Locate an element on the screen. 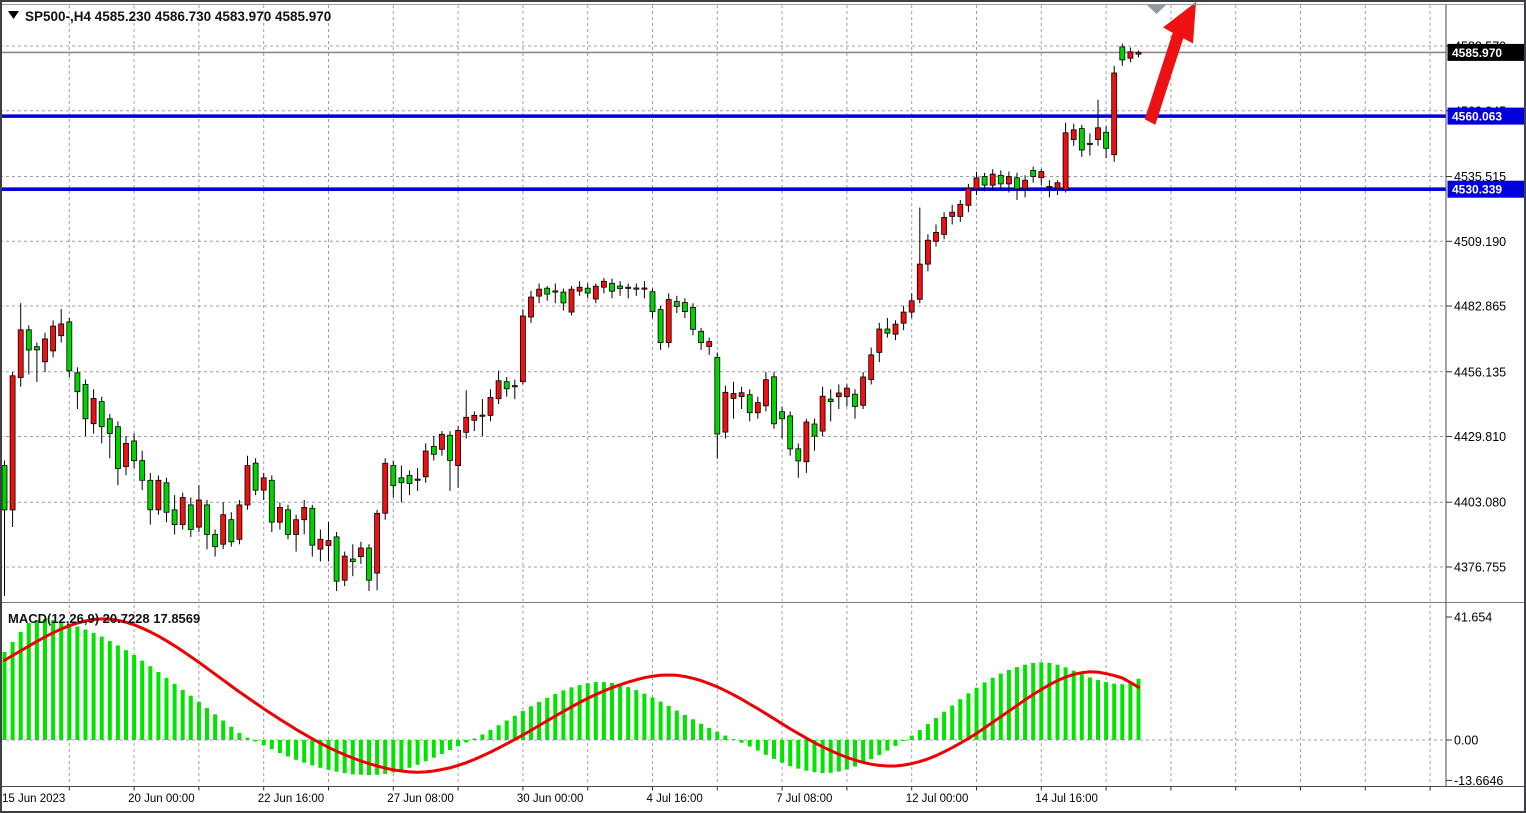 The width and height of the screenshot is (1526, 813). time-axis-label: 4 Jul 16:00 is located at coordinates (675, 799).